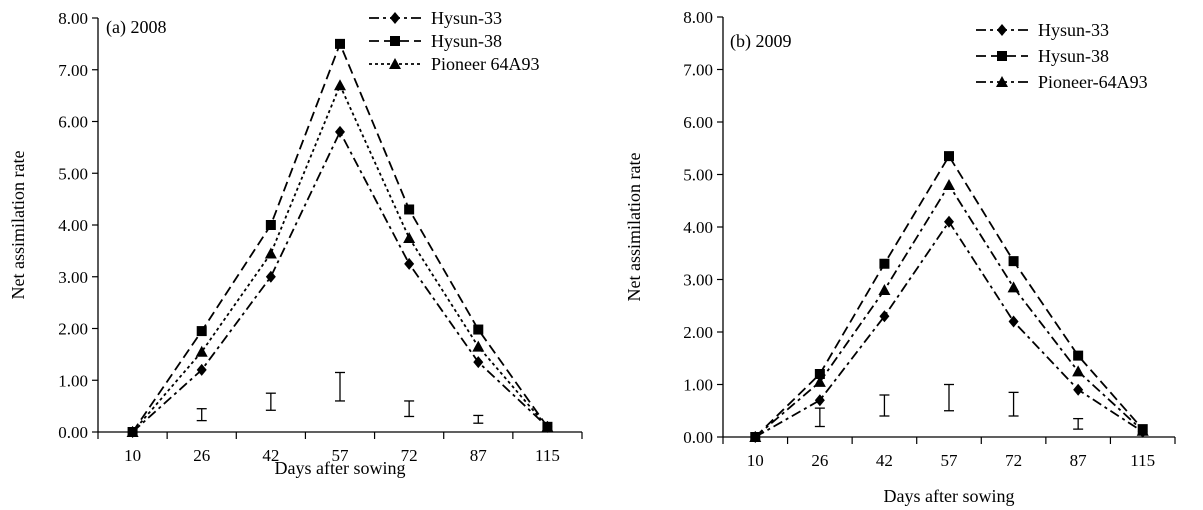 The width and height of the screenshot is (1203, 510). I want to click on legend-label: Pioneer 64A93, so click(485, 64).